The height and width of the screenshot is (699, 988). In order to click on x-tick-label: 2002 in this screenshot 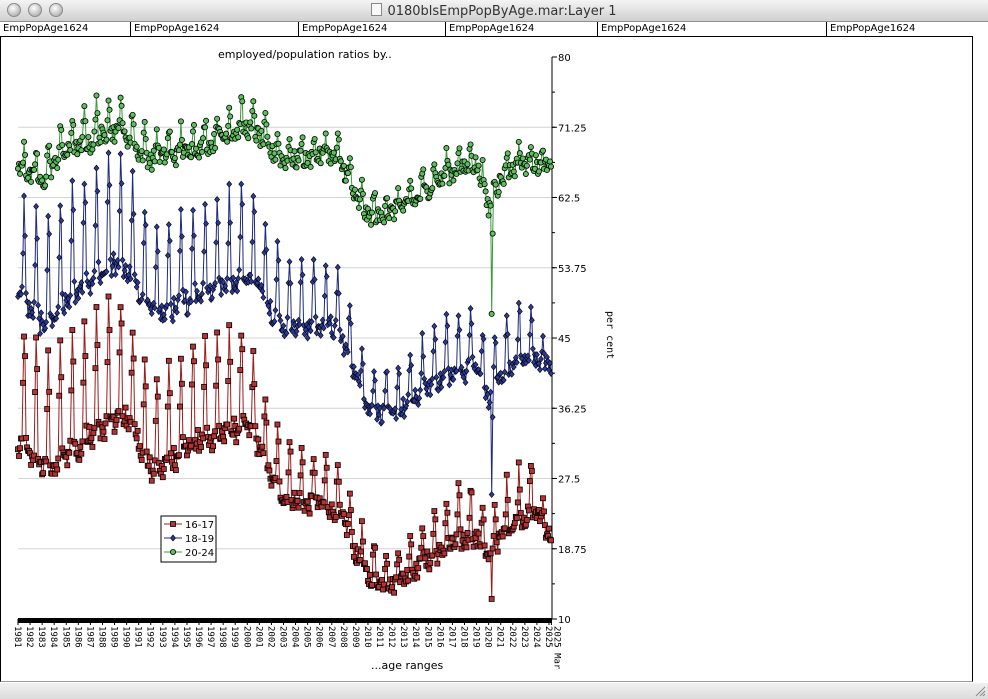, I will do `click(270, 637)`.